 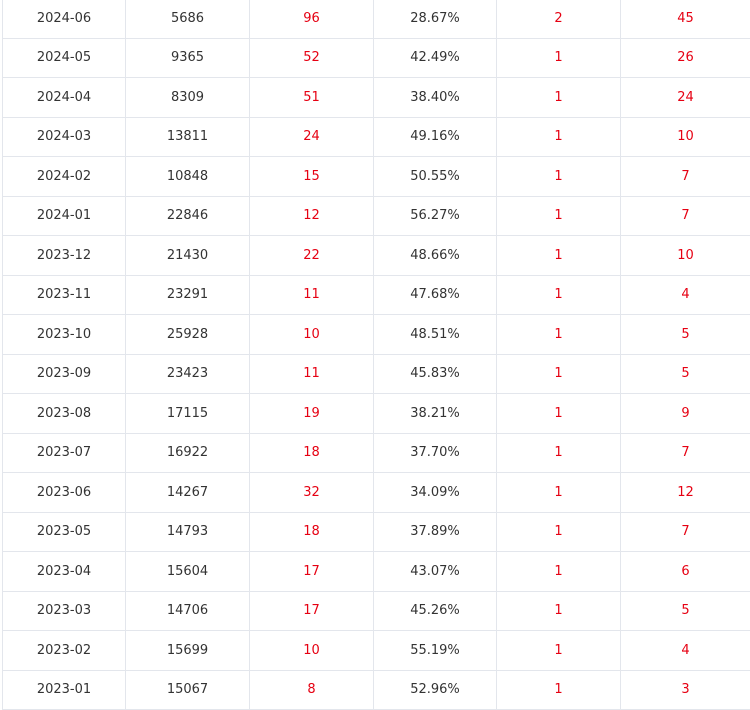 What do you see at coordinates (64, 453) in the screenshot?
I see `month-cell: 2023-07` at bounding box center [64, 453].